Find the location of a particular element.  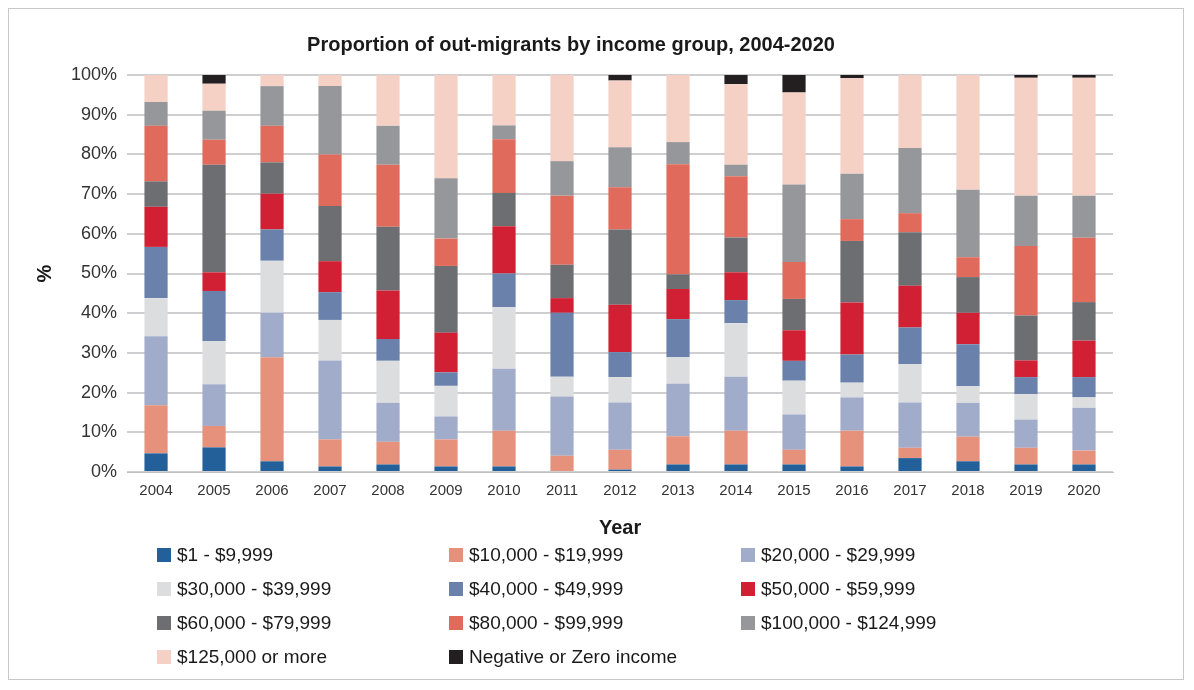

x-tick-label: 2013 is located at coordinates (678, 490).